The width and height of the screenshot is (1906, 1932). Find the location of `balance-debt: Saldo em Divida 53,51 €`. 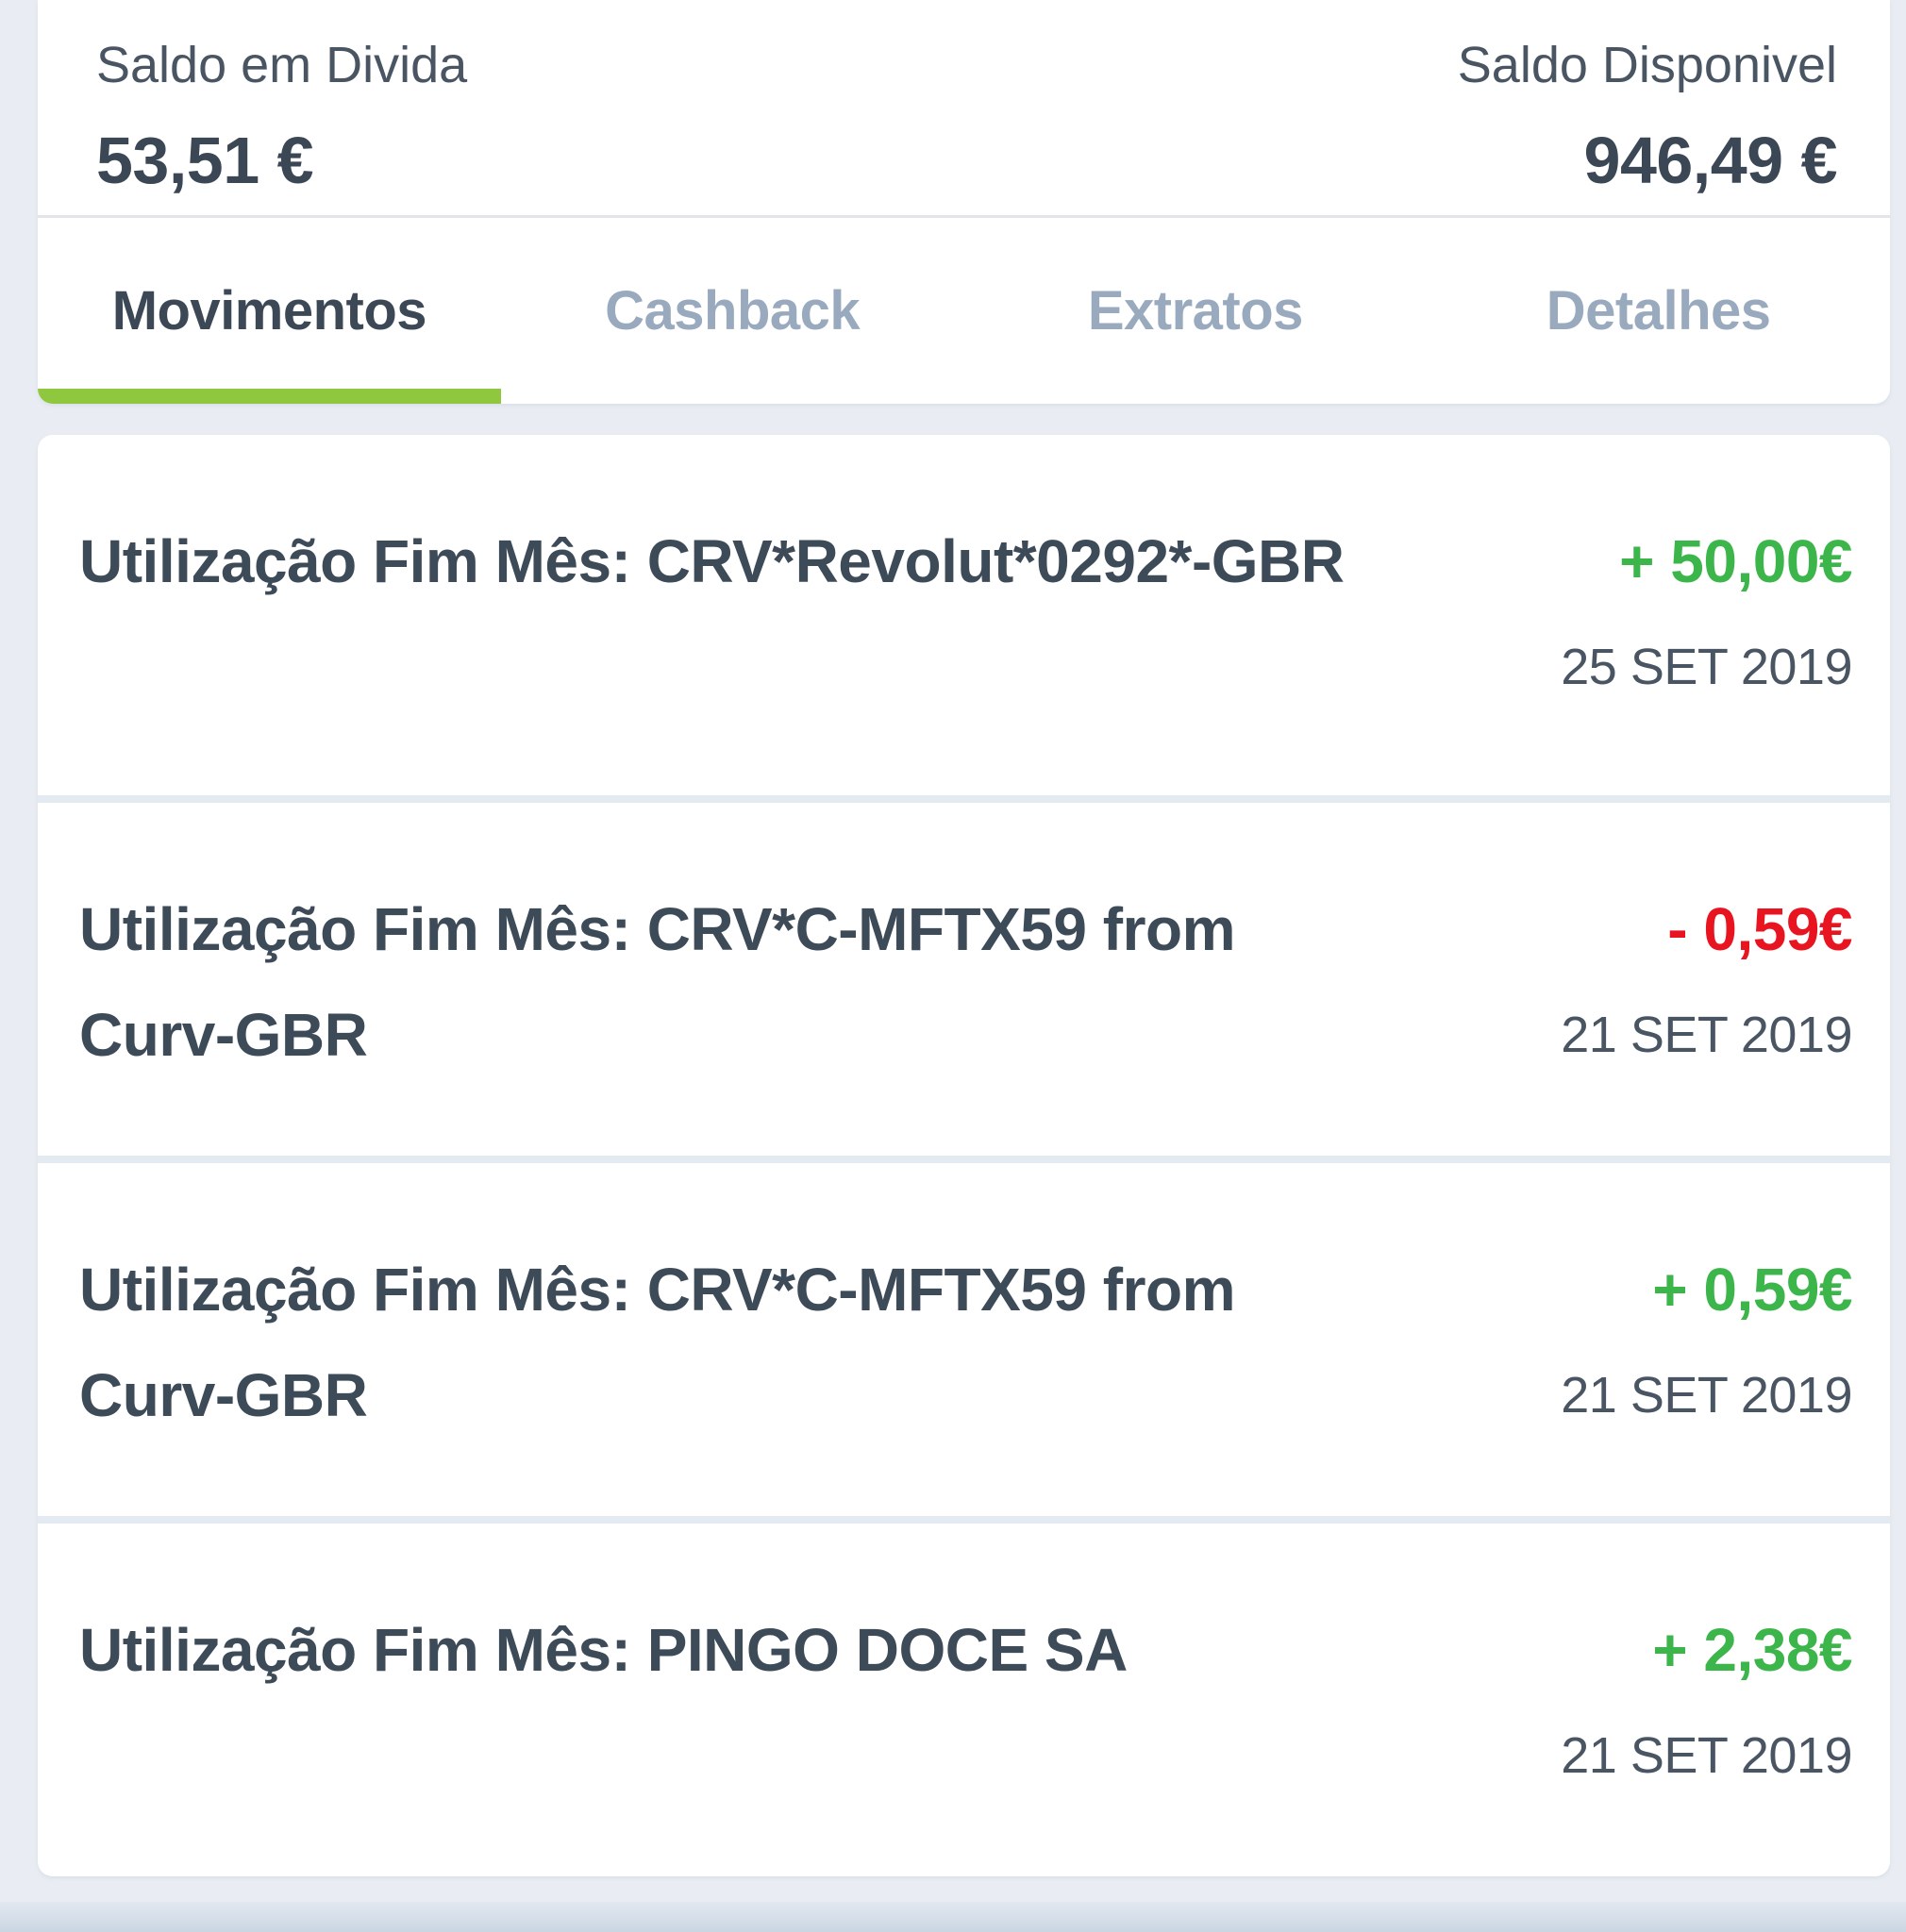

balance-debt: Saldo em Divida 53,51 € is located at coordinates (281, 116).